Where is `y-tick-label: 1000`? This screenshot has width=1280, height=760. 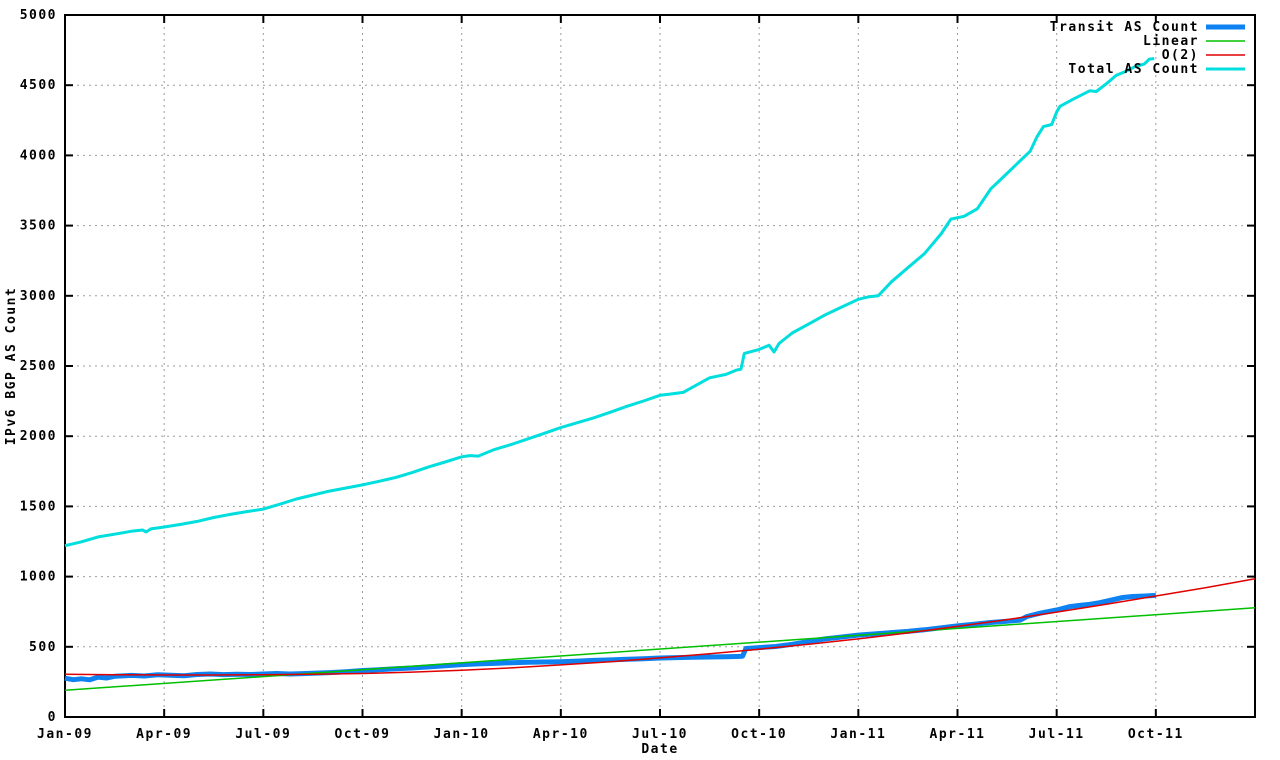 y-tick-label: 1000 is located at coordinates (38, 577).